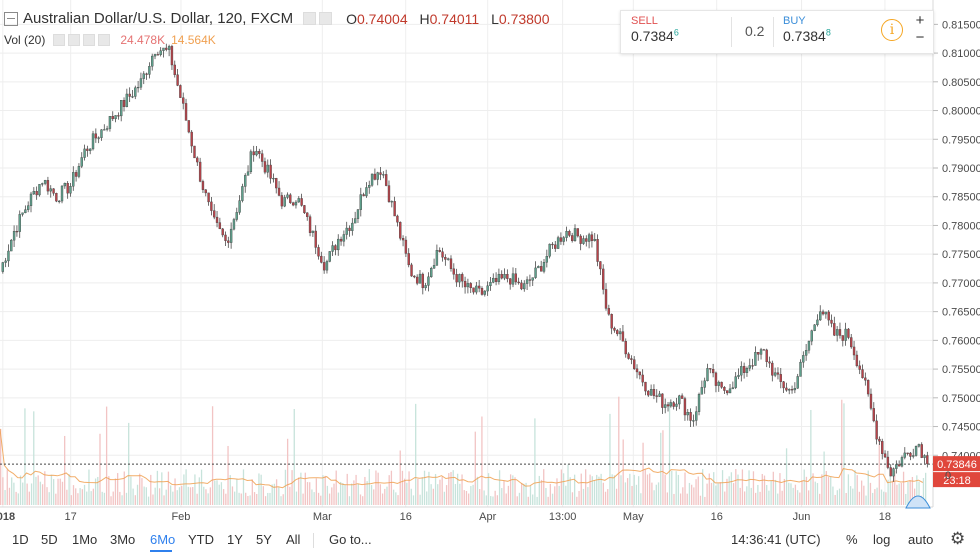 This screenshot has width=980, height=553. What do you see at coordinates (655, 29) in the screenshot?
I see `sell-button: SELL 0.73846` at bounding box center [655, 29].